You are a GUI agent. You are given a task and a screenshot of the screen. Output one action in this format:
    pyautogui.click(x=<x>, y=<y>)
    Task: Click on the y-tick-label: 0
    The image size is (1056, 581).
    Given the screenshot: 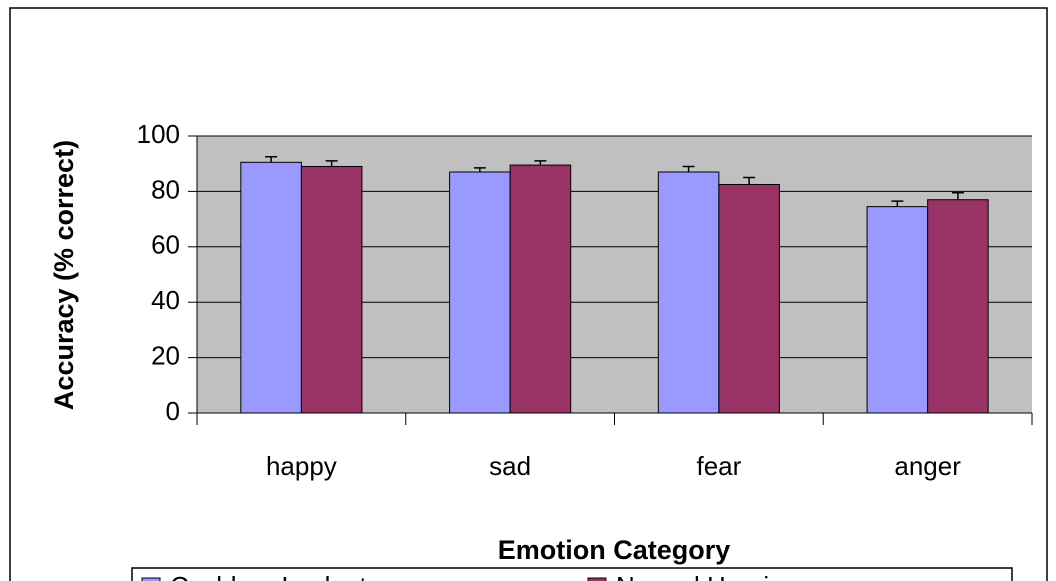 What is the action you would take?
    pyautogui.click(x=173, y=411)
    